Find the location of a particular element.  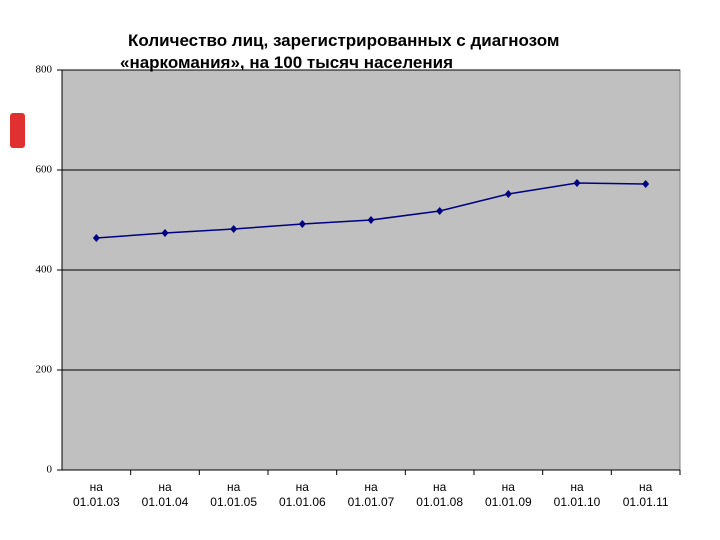

y-tick-label: 400 is located at coordinates (44, 270).